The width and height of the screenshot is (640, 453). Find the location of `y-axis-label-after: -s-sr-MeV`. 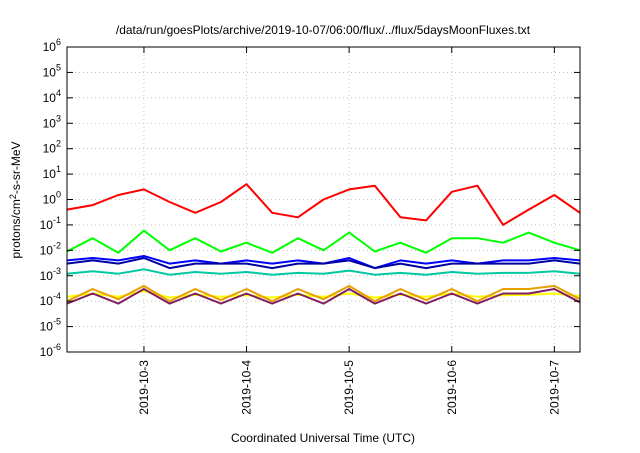

y-axis-label-after: -s-sr-MeV is located at coordinates (16, 167).